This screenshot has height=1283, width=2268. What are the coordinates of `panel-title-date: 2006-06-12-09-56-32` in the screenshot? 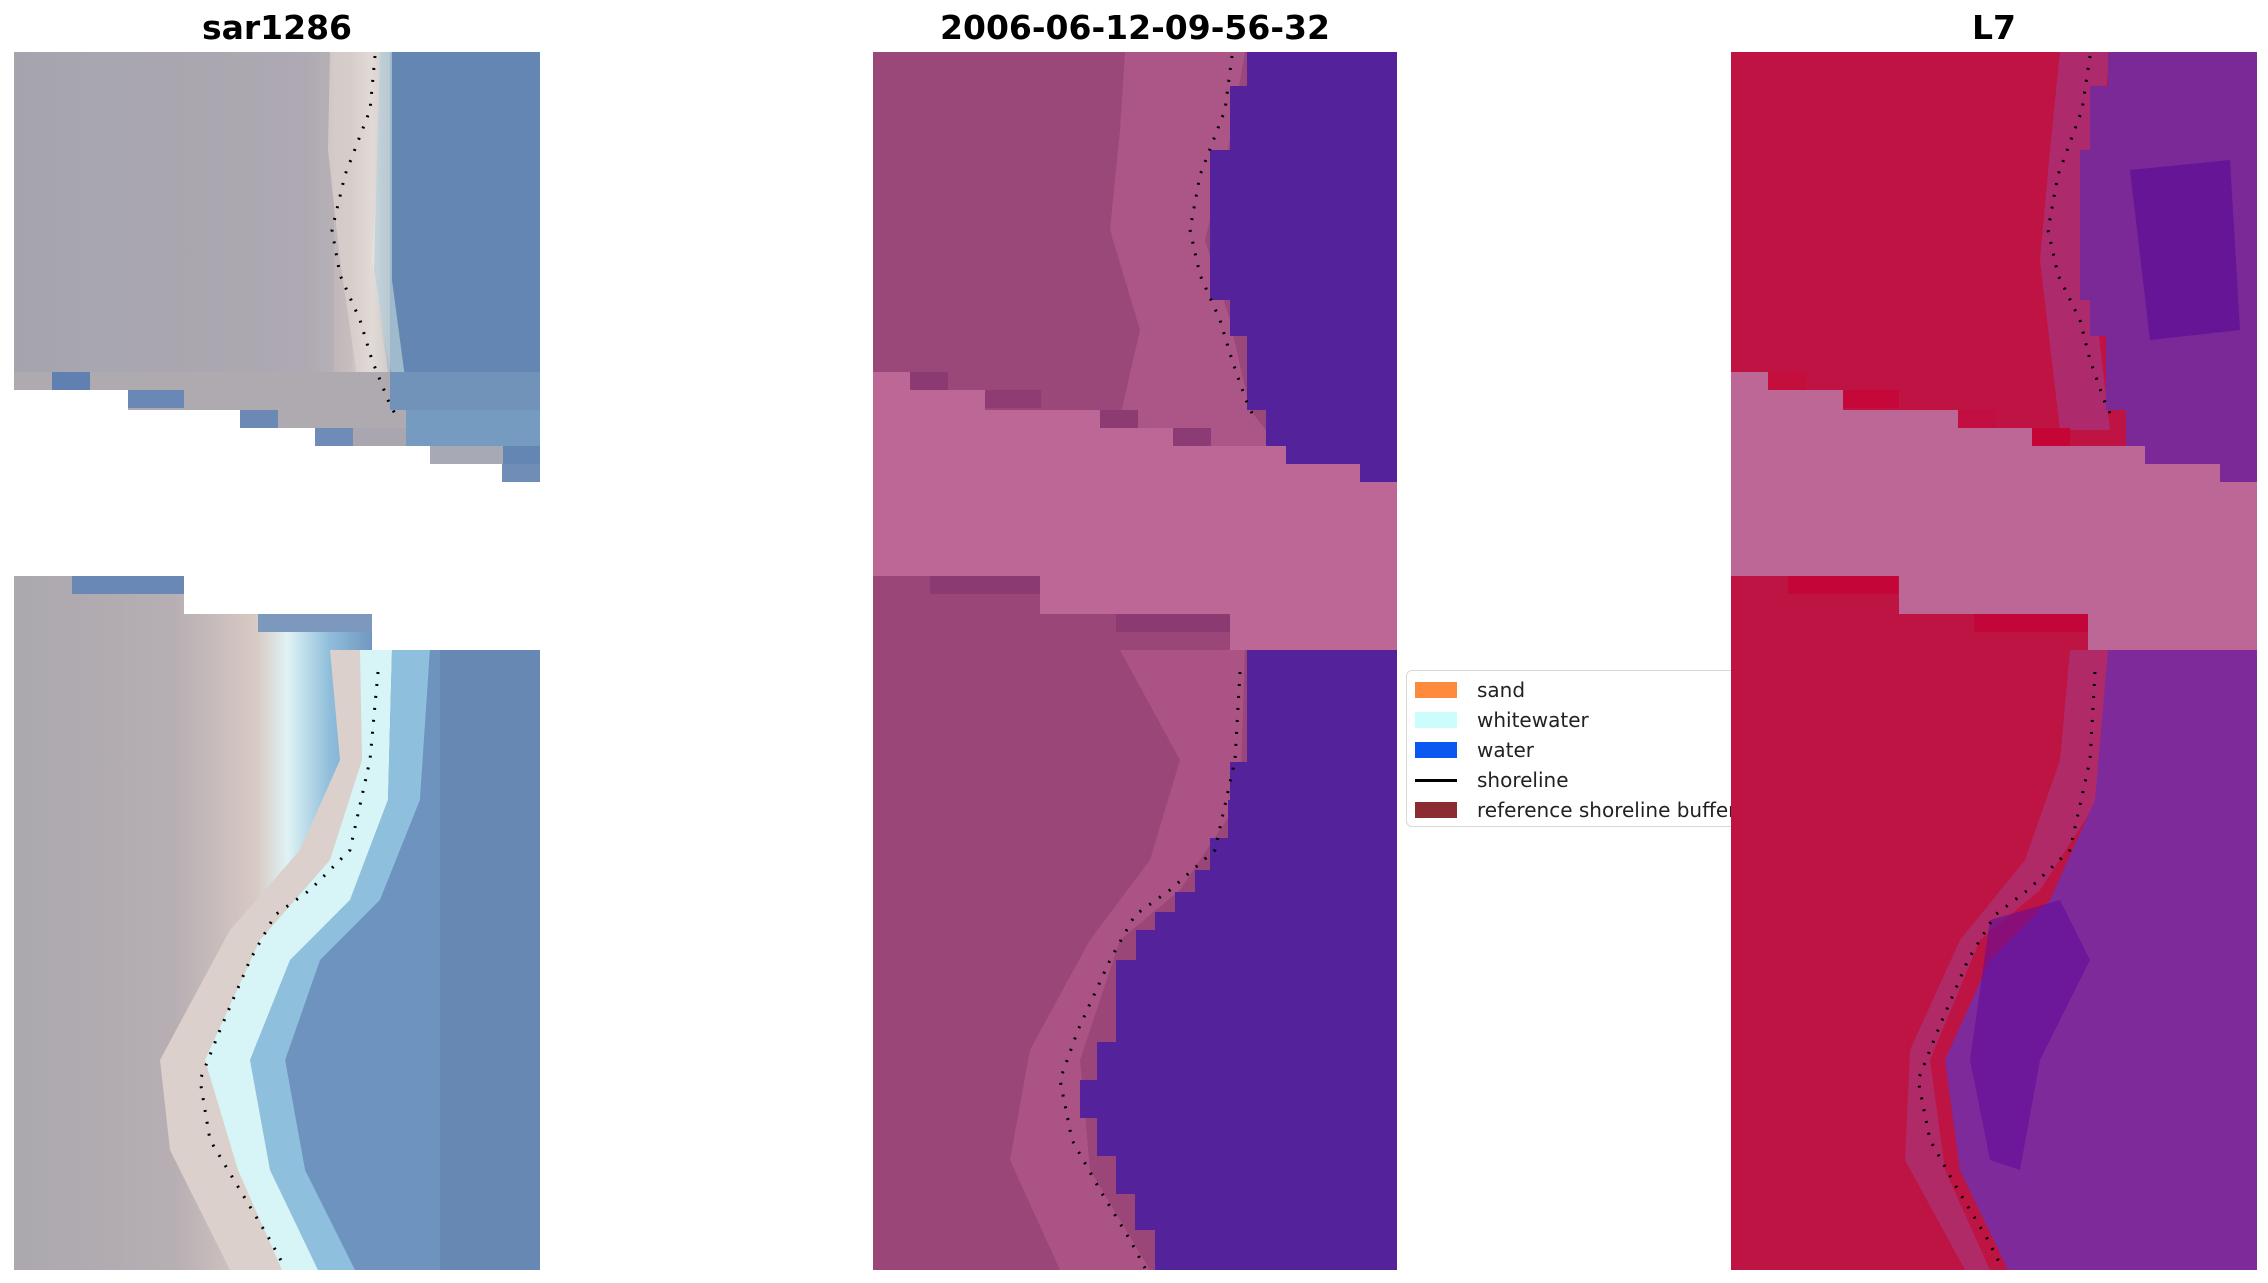 It's located at (1135, 27).